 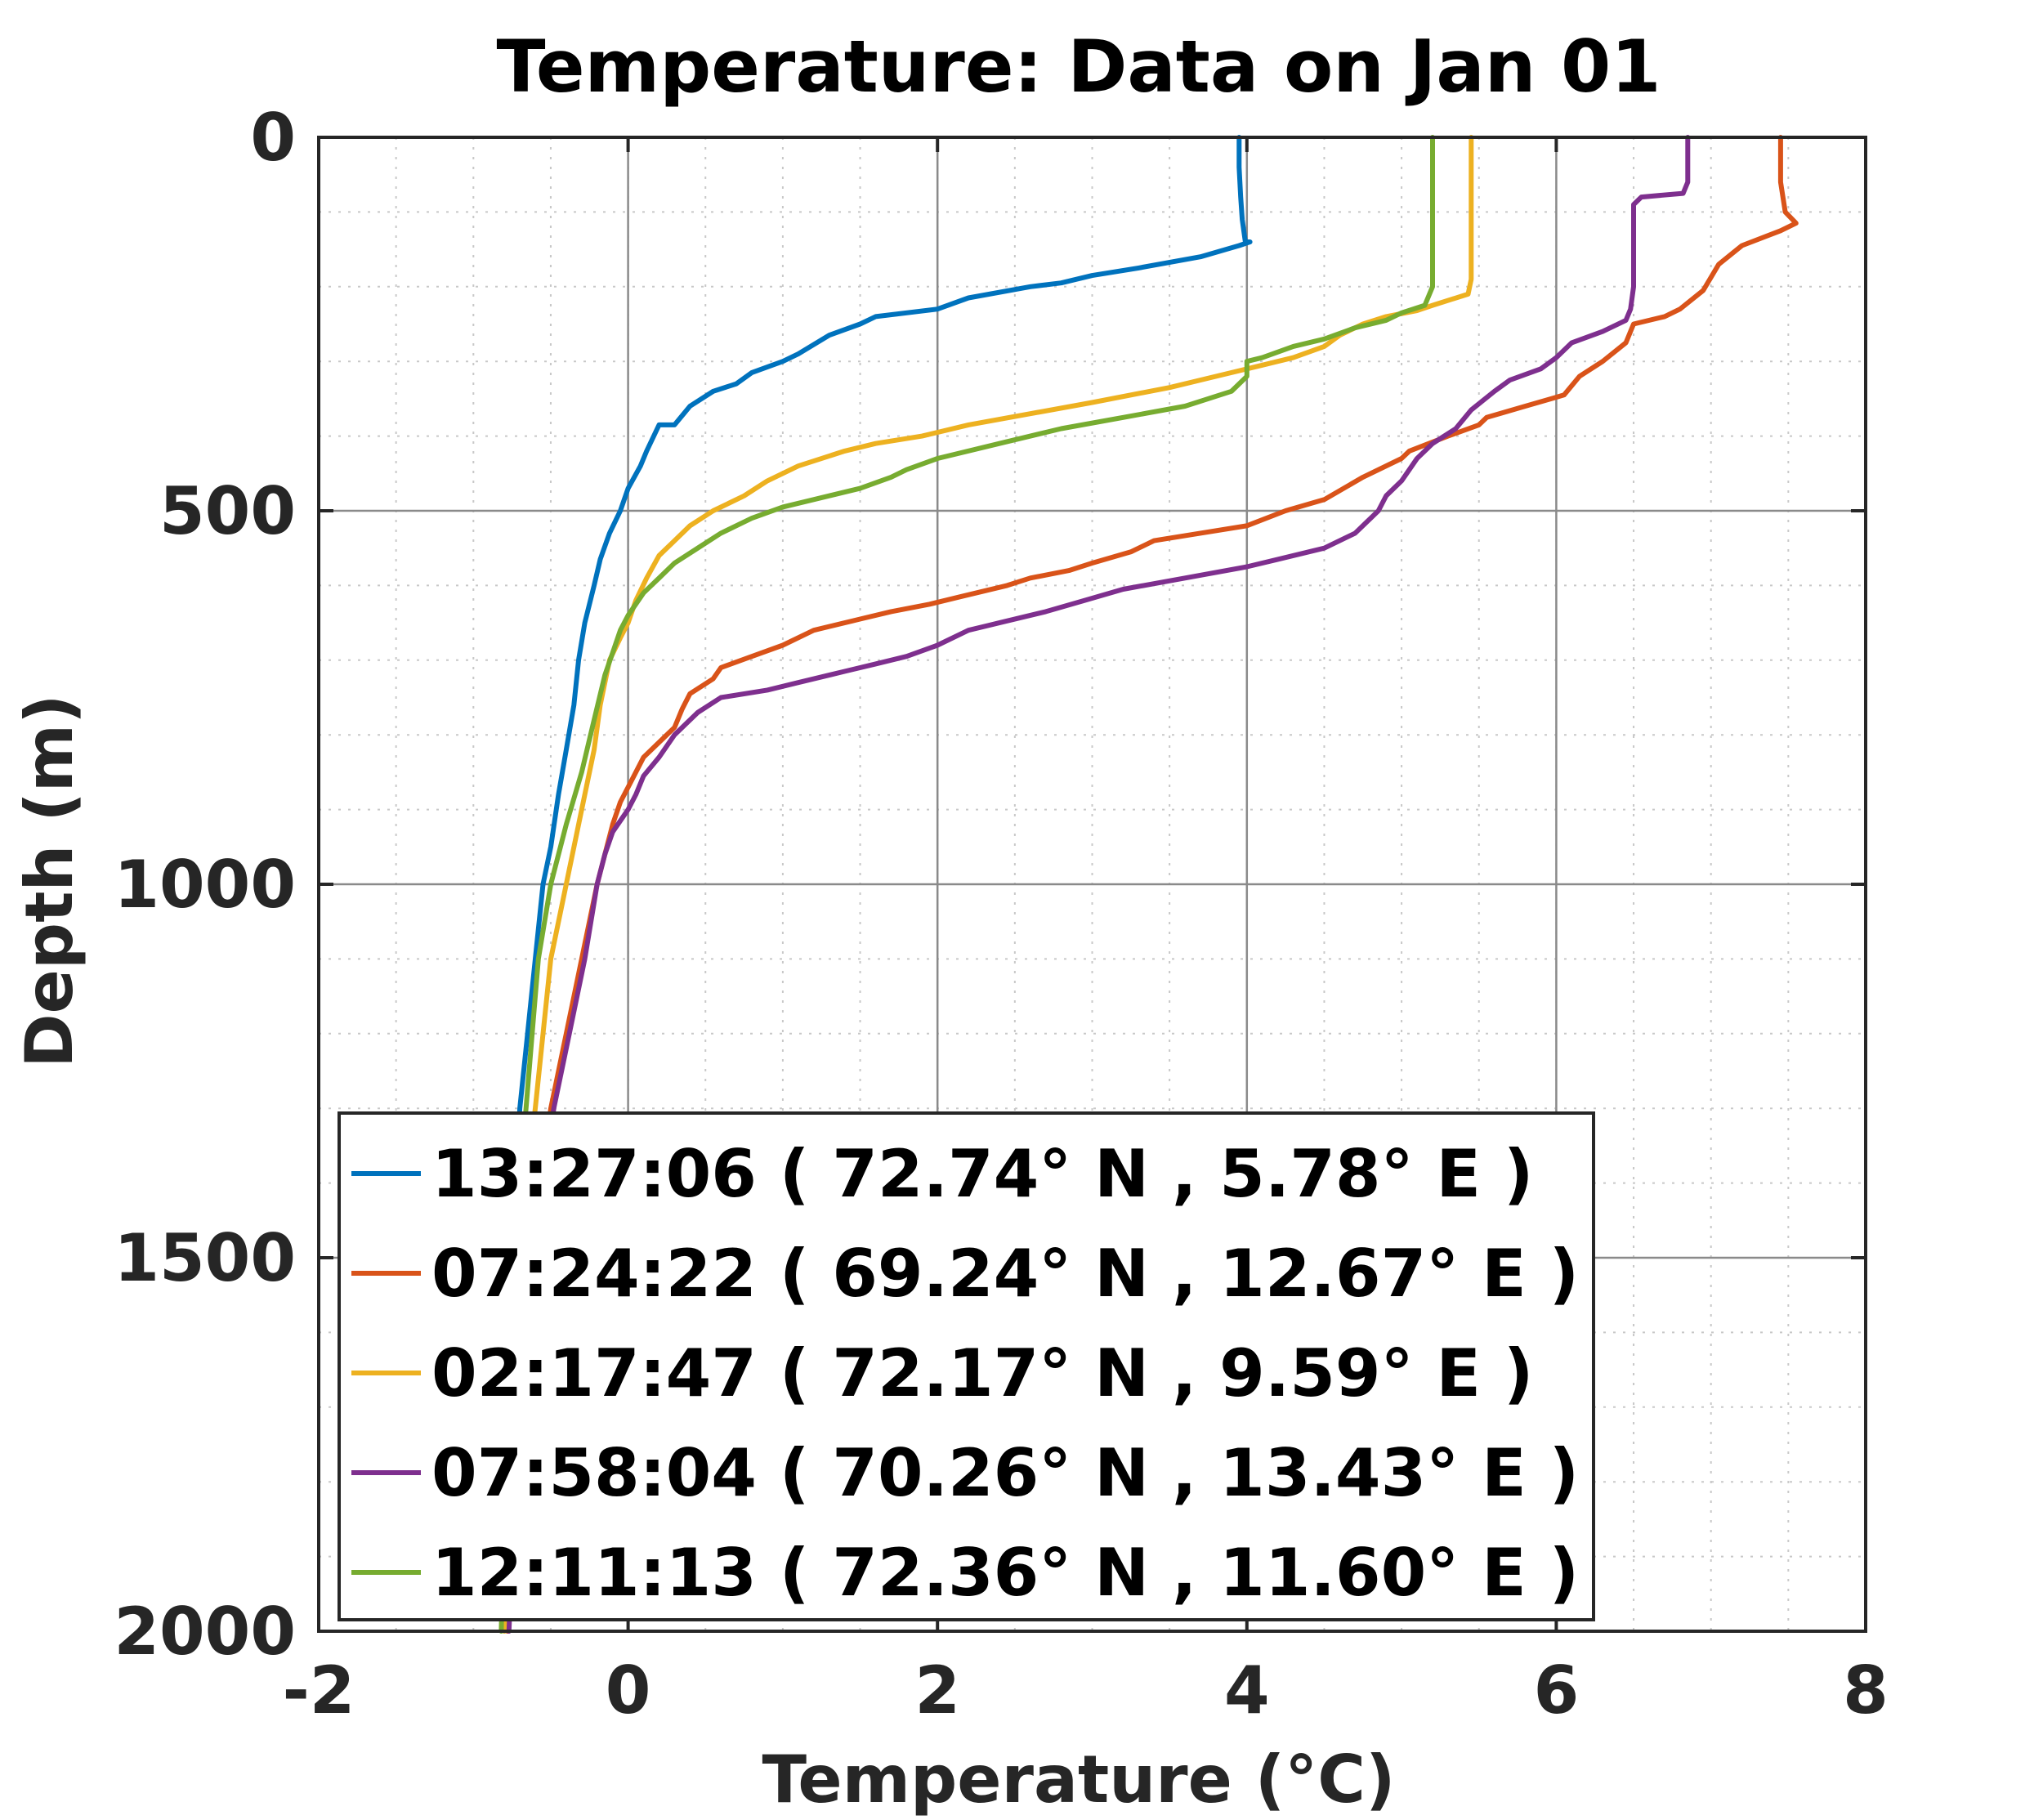 I want to click on legend-label-4: 07:58:04 ( 70.26° N , 13.43° E ), so click(x=1005, y=1473).